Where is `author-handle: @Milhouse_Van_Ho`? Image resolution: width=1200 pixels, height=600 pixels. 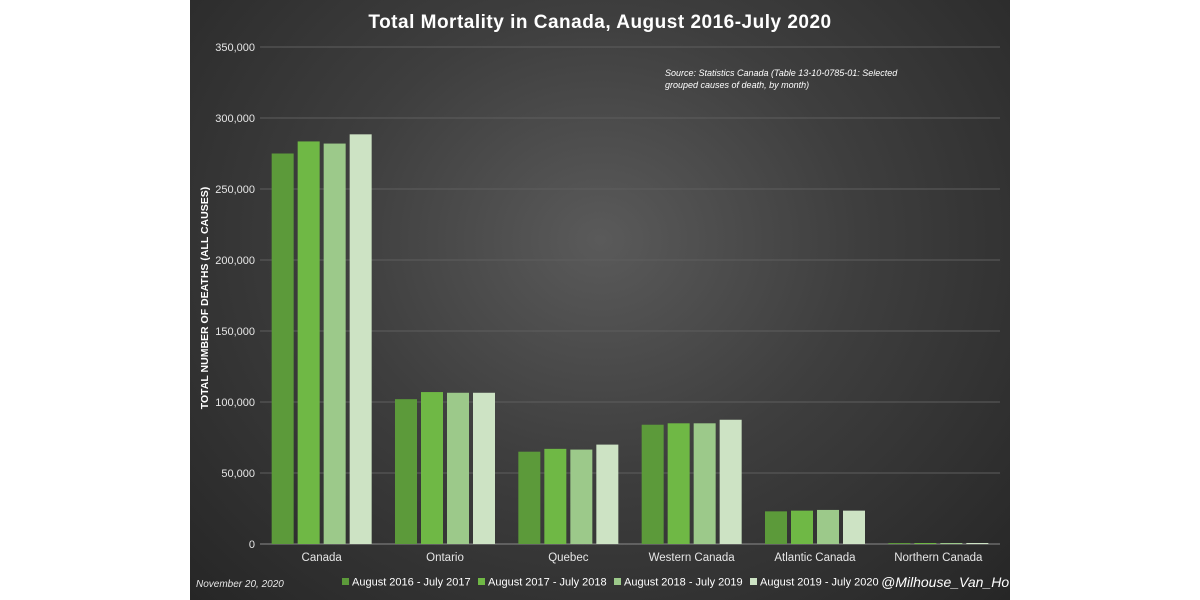
author-handle: @Milhouse_Van_Ho is located at coordinates (945, 582).